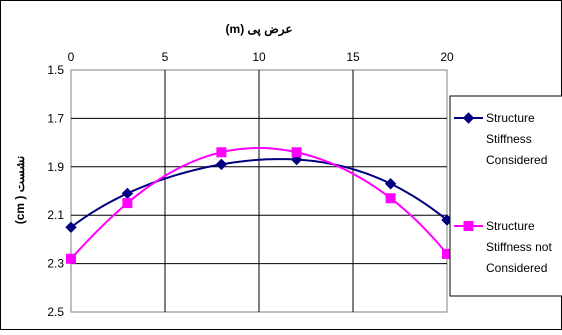  What do you see at coordinates (55, 264) in the screenshot?
I see `y-tick-label: 2.3` at bounding box center [55, 264].